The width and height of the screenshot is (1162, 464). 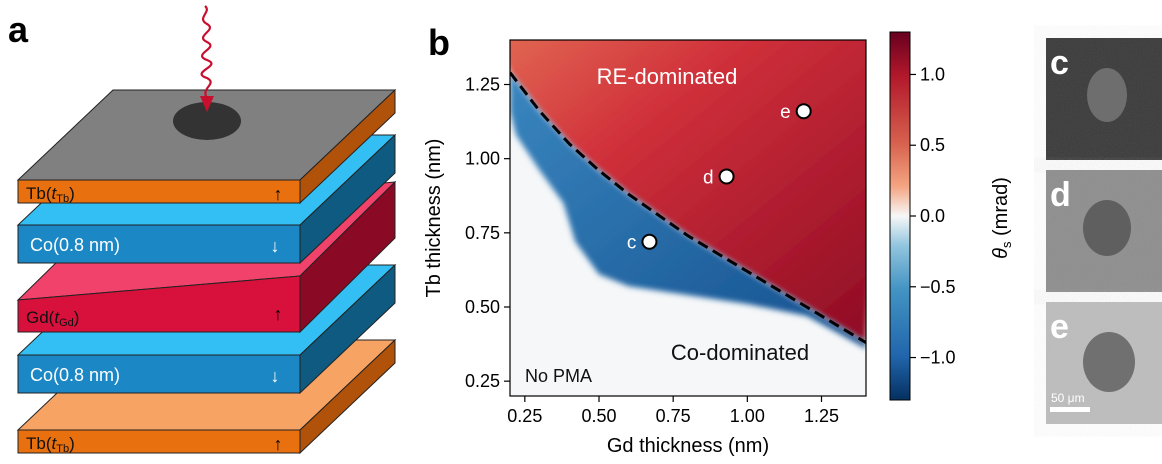 What do you see at coordinates (482, 381) in the screenshot?
I see `y-tick-label: 0.25` at bounding box center [482, 381].